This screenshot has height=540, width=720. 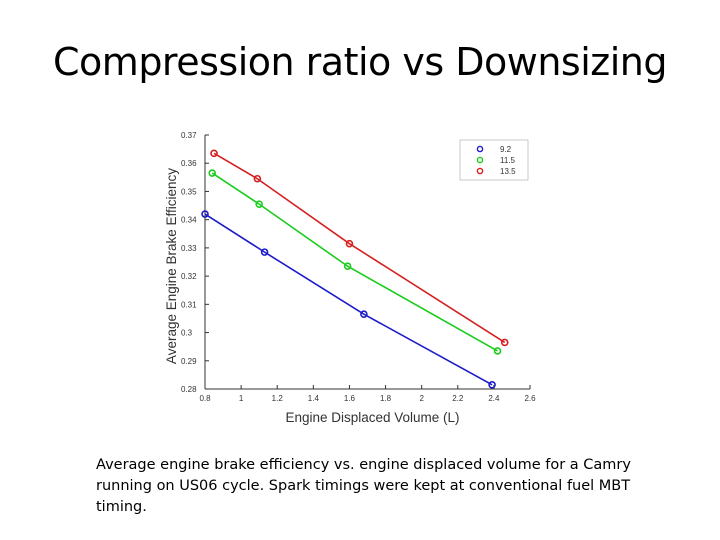 What do you see at coordinates (314, 398) in the screenshot?
I see `x-tick-label: 1.4` at bounding box center [314, 398].